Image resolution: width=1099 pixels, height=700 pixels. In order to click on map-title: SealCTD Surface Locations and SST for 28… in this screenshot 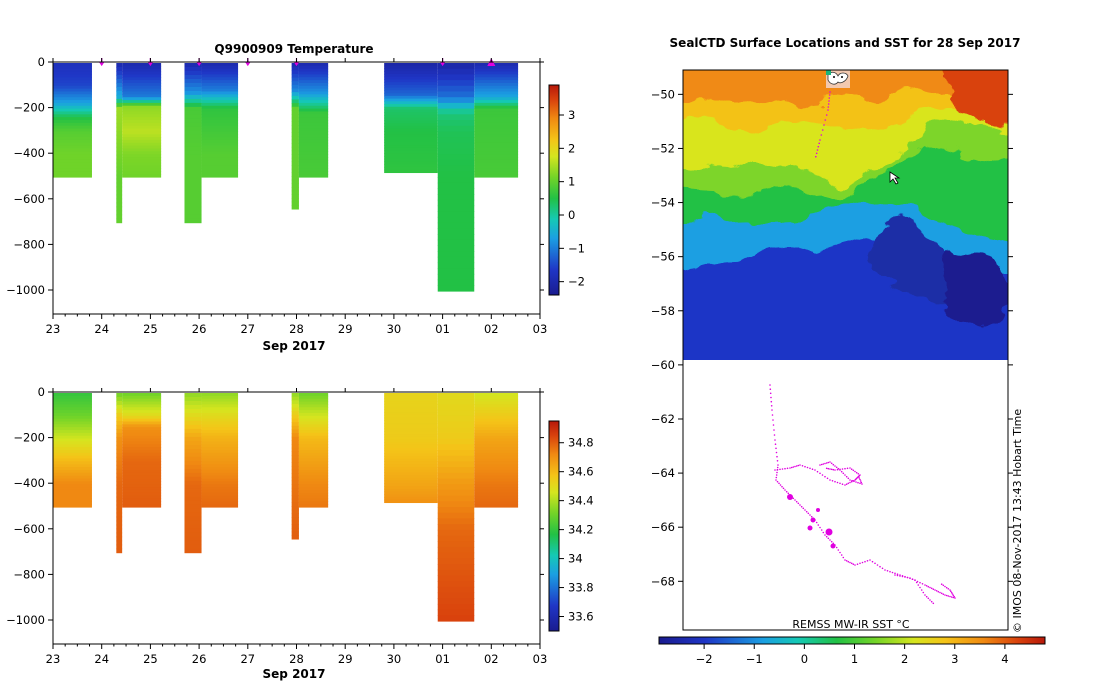, I will do `click(845, 43)`.